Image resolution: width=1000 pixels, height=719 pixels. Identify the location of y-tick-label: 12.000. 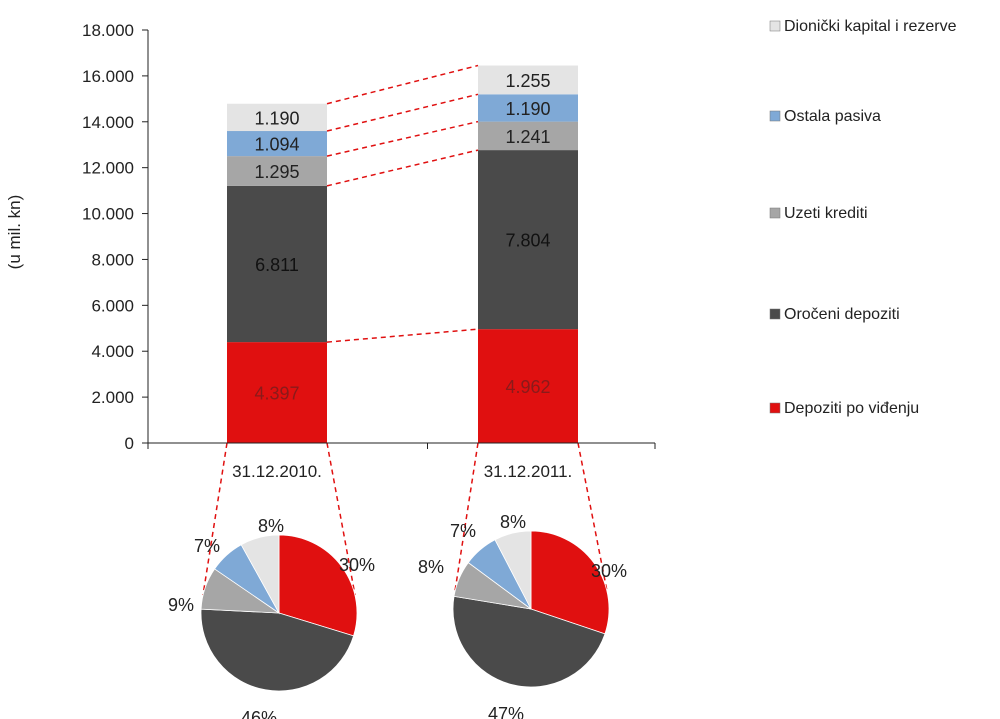
(108, 168).